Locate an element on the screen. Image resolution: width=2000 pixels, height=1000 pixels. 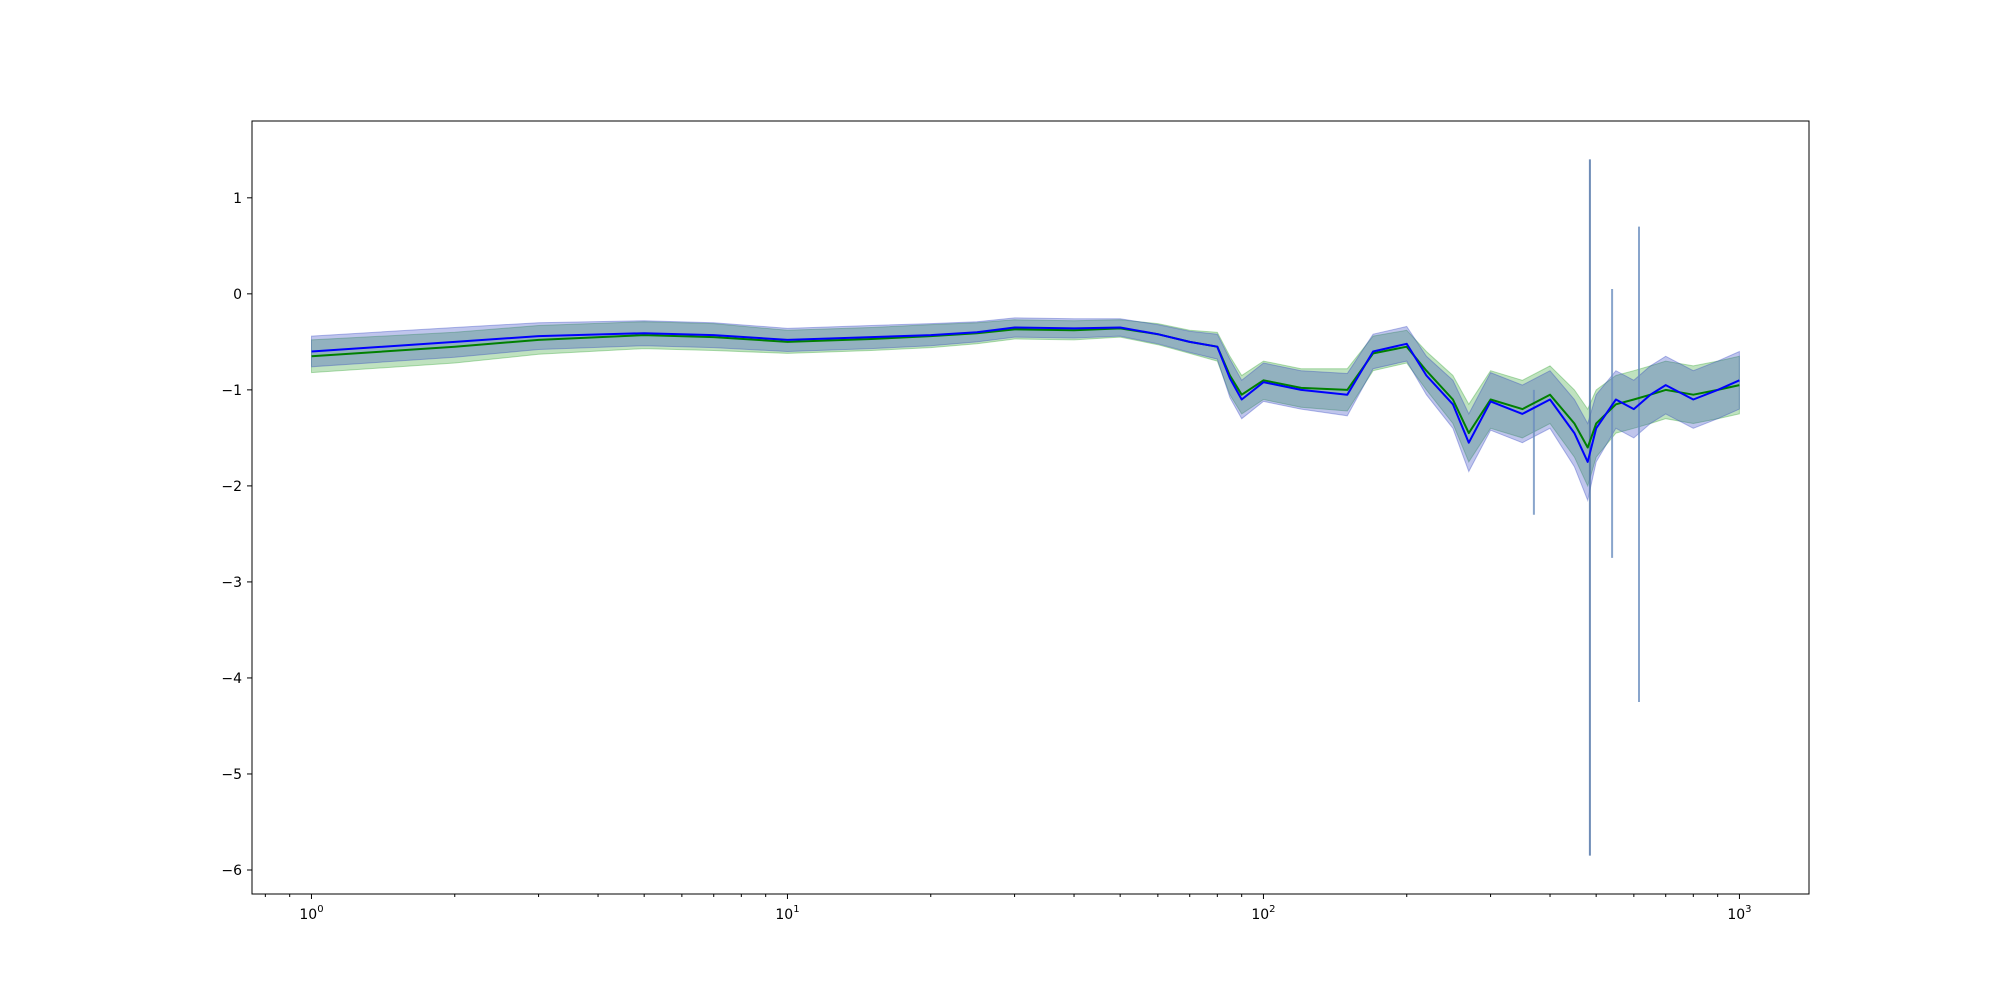
y-tick-label-5: −4 is located at coordinates (231, 679).